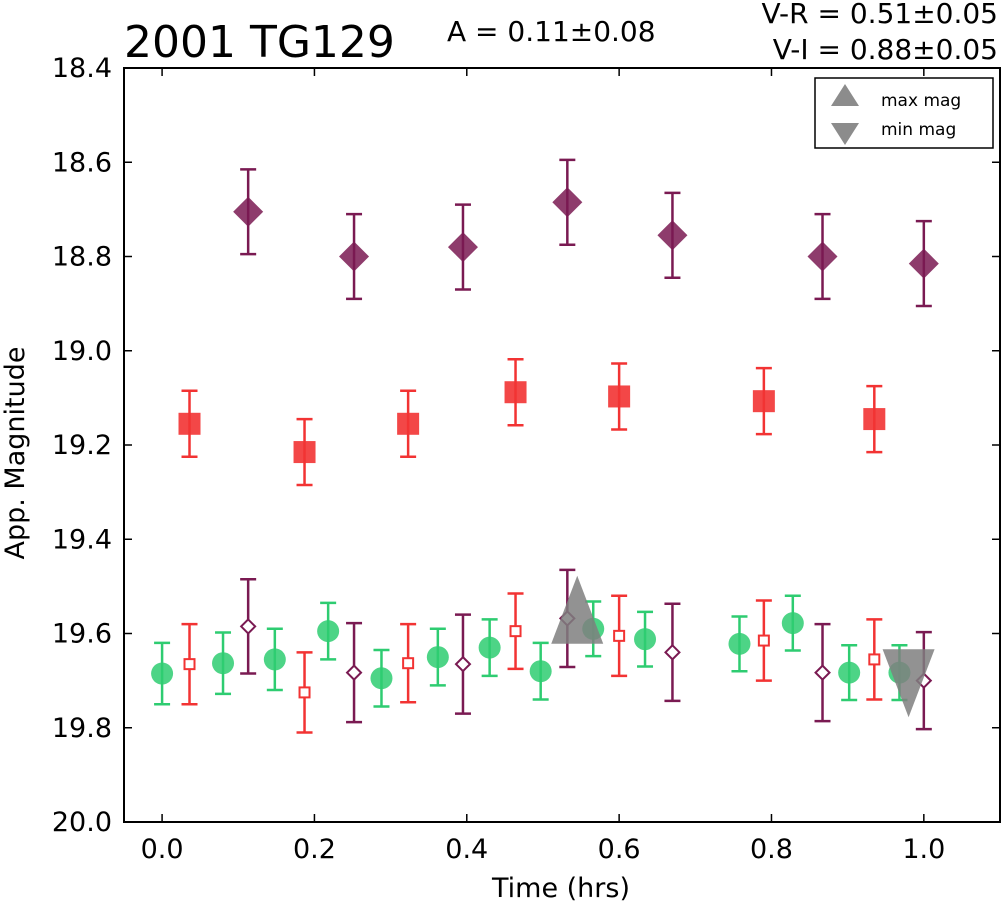  I want to click on y-tick-label: 18.6, so click(82, 162).